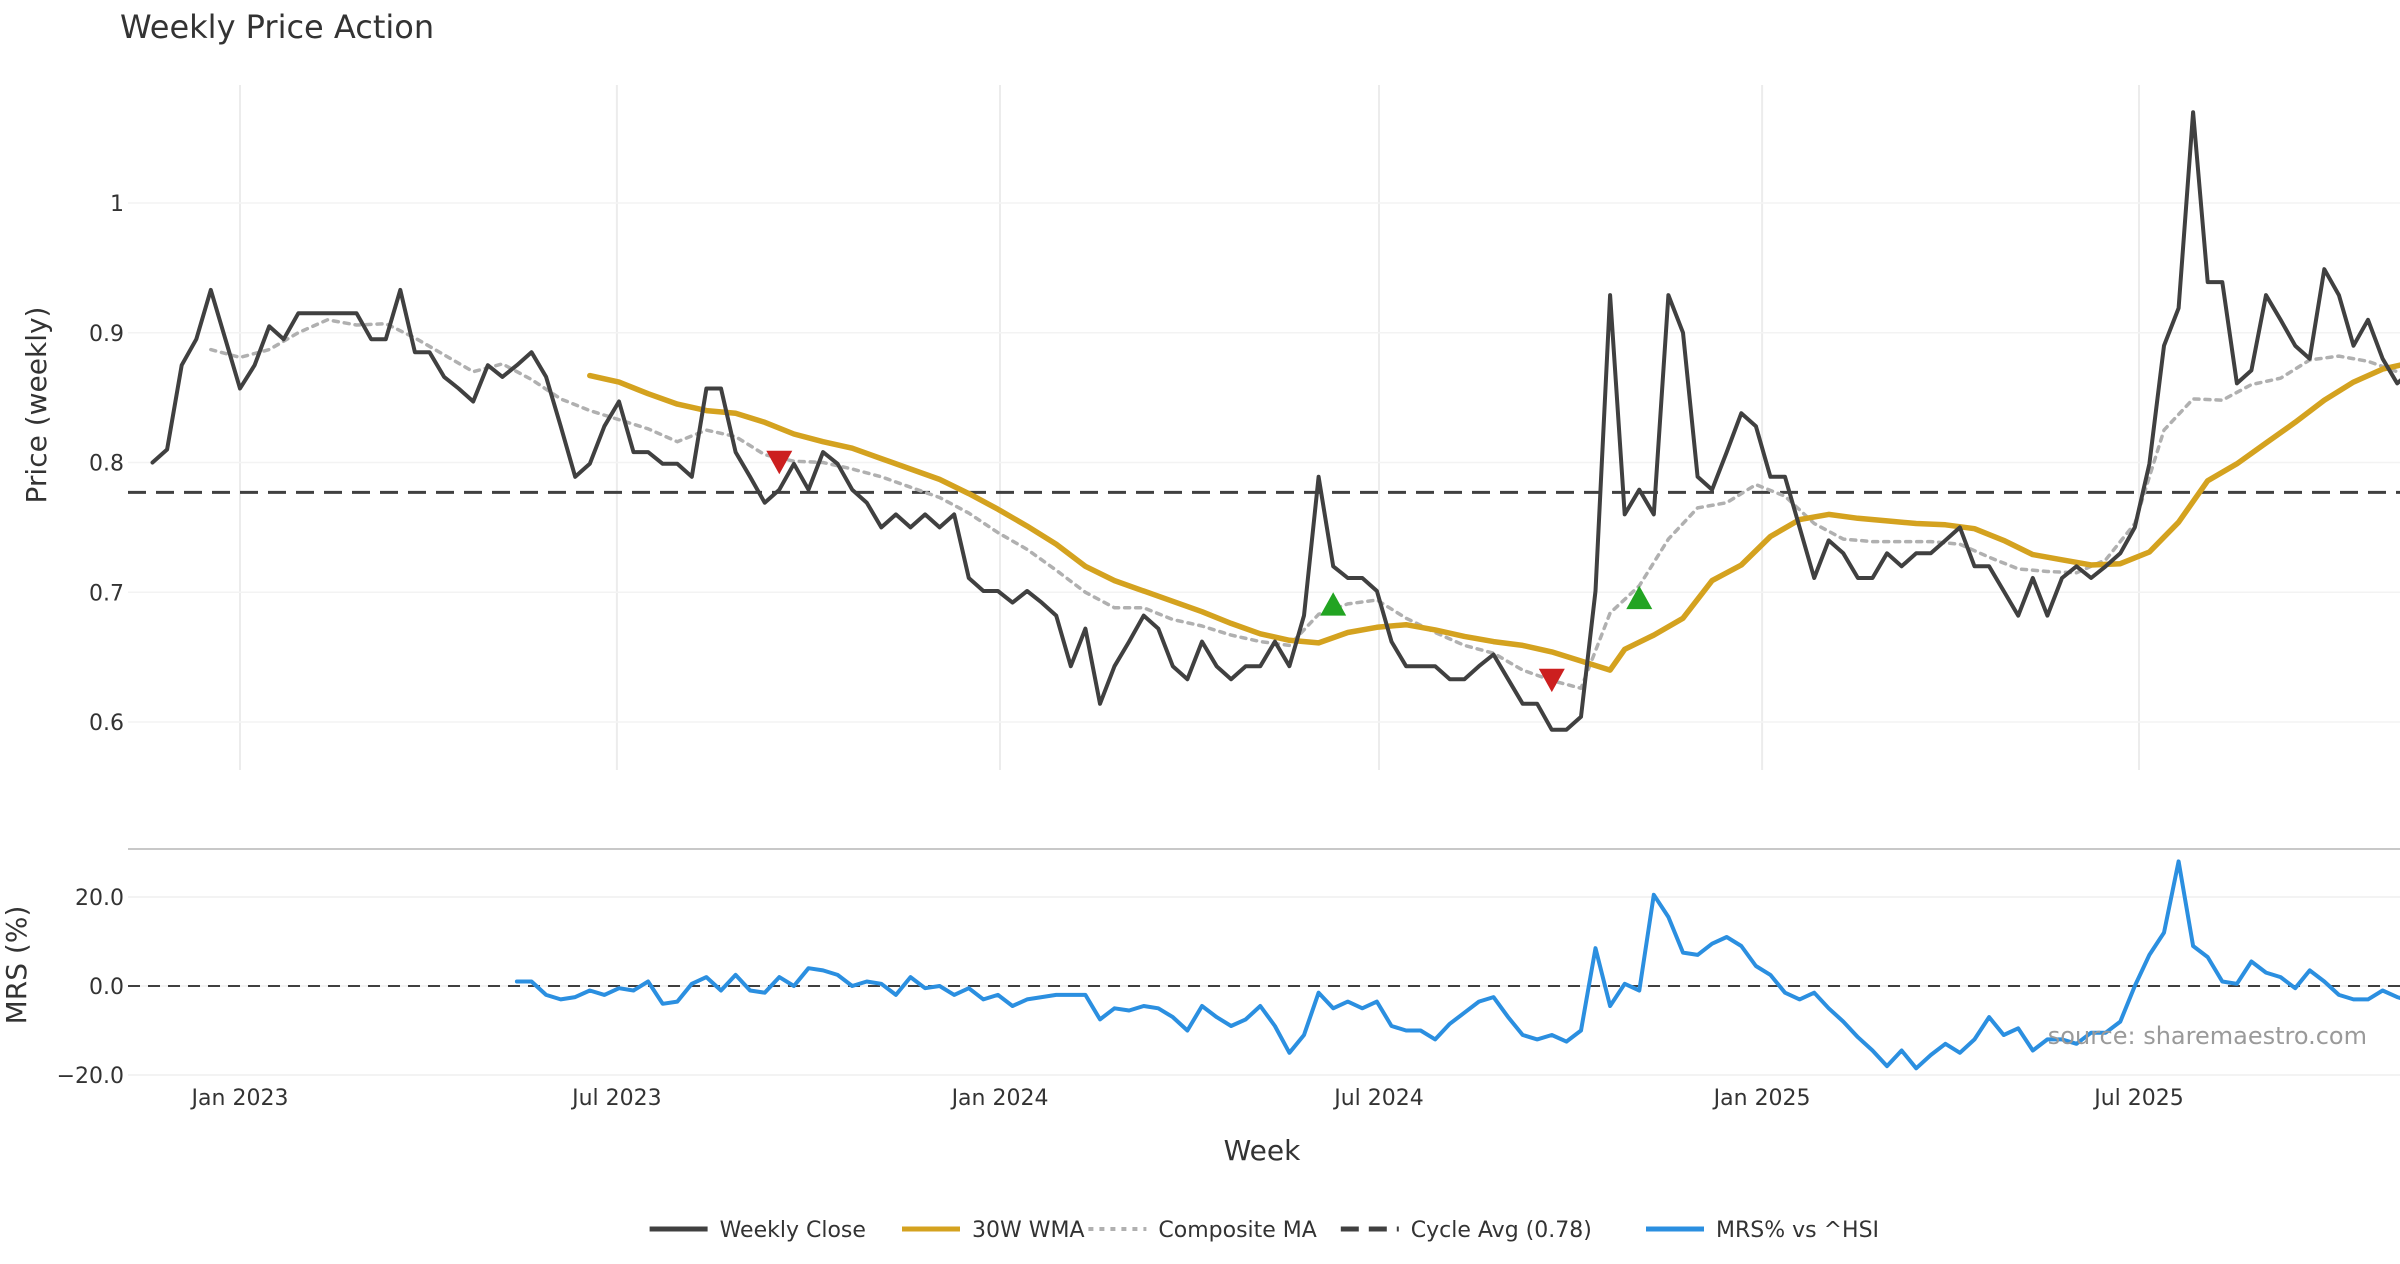 The image size is (2400, 1264). I want to click on mrs-y-tick-label: −20.0, so click(90, 1076).